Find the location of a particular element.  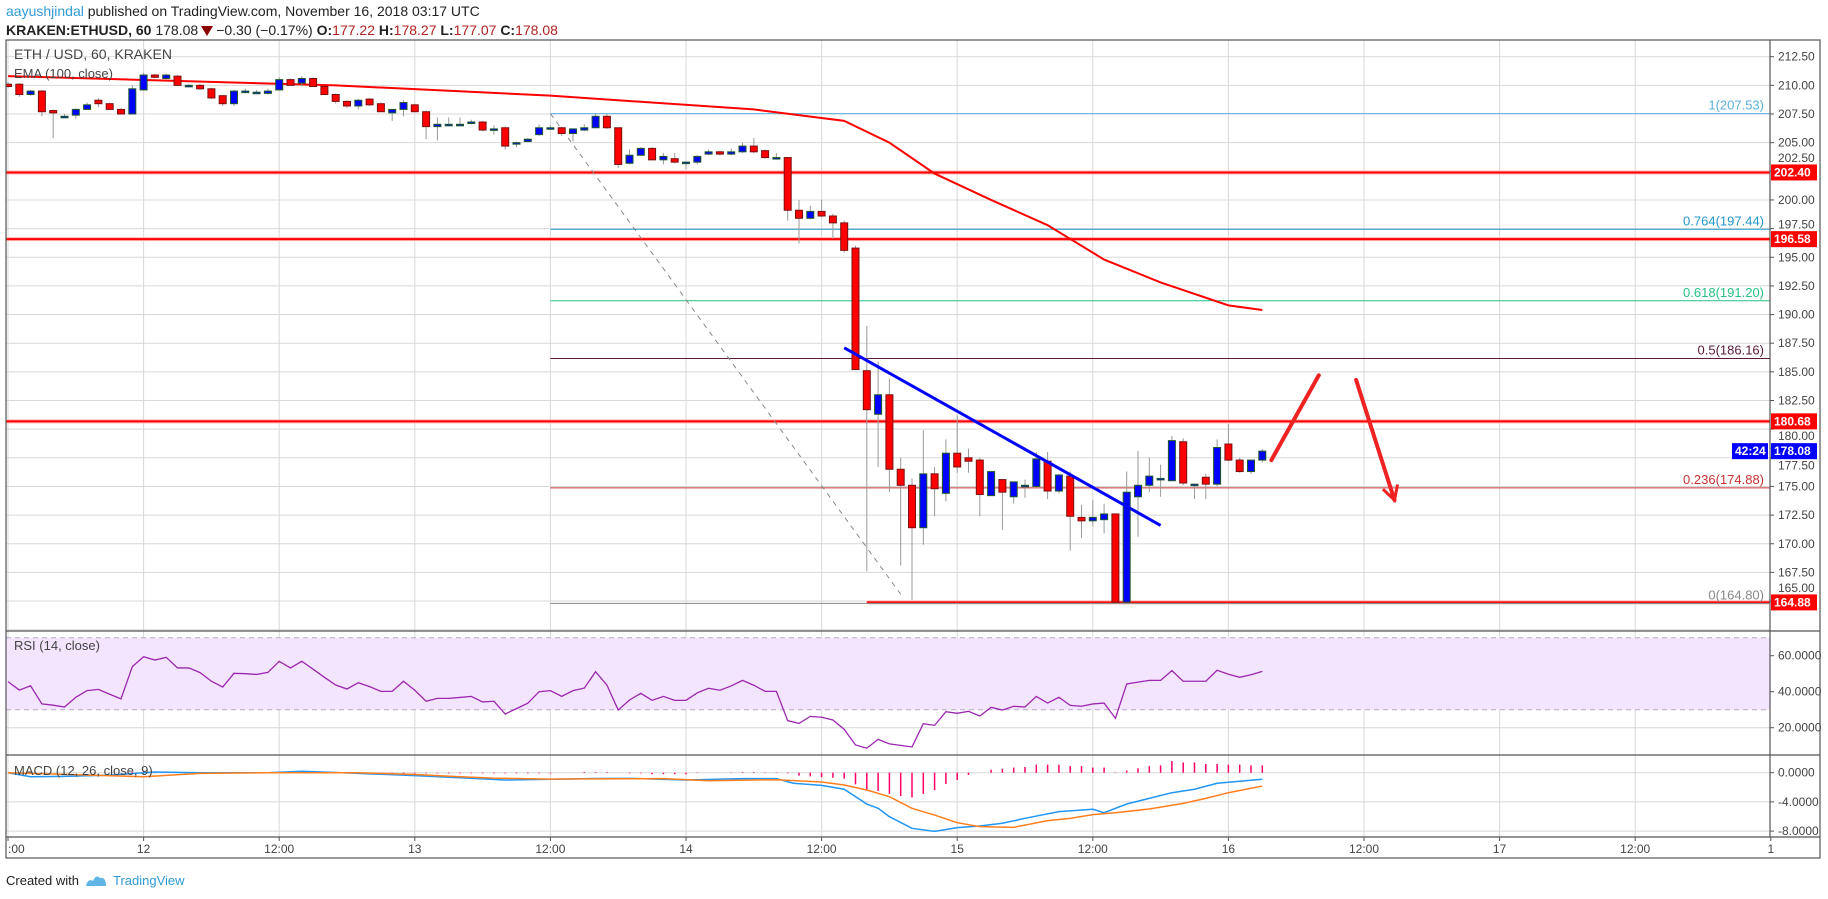

rsi-legend: RSI (14, close) is located at coordinates (57, 645).